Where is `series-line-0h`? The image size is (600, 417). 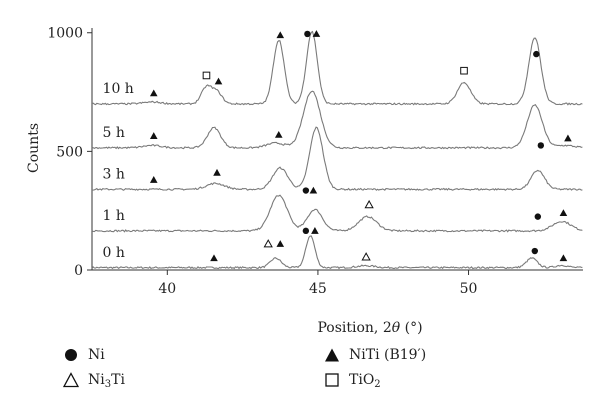 series-line-0h is located at coordinates (337, 252).